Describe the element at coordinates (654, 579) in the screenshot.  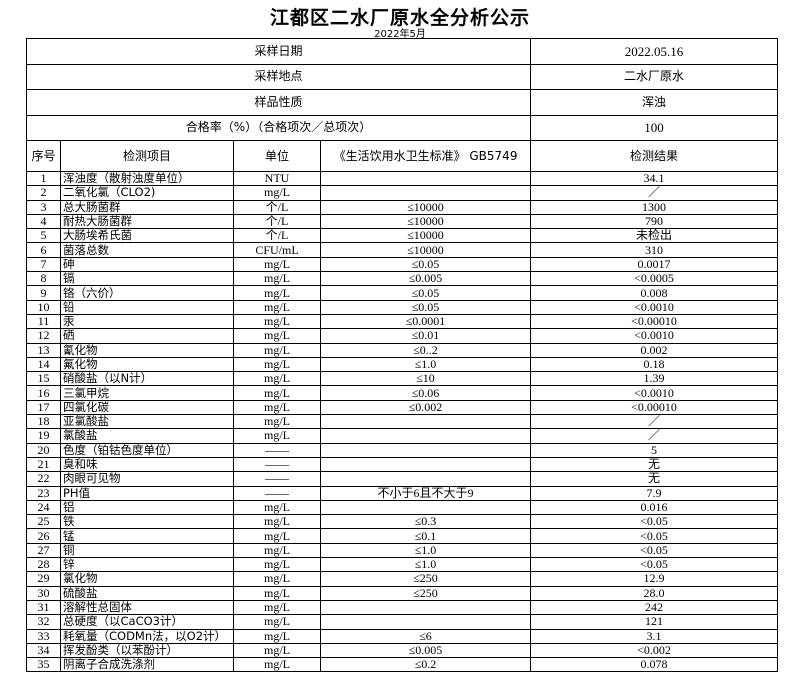
I see `row-result: 12.9` at that location.